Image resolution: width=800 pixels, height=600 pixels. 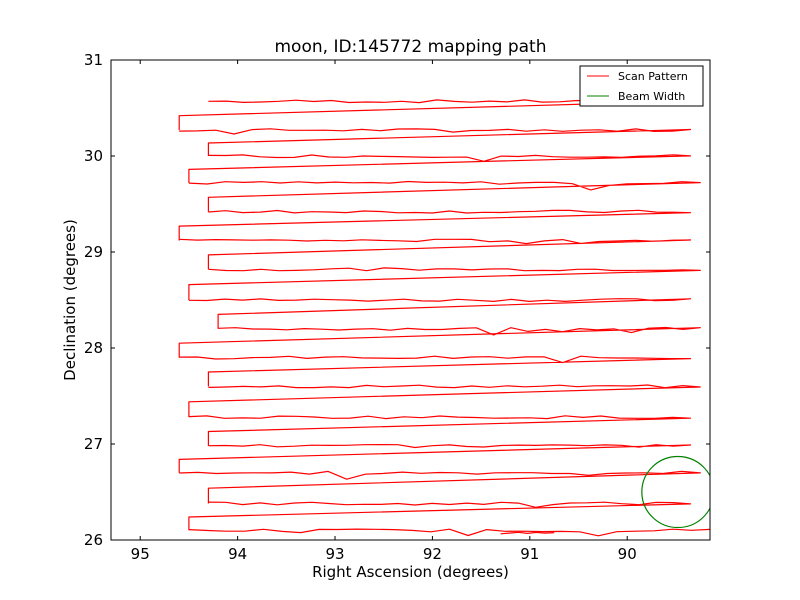 I want to click on y-tick-label: 30, so click(x=93, y=156).